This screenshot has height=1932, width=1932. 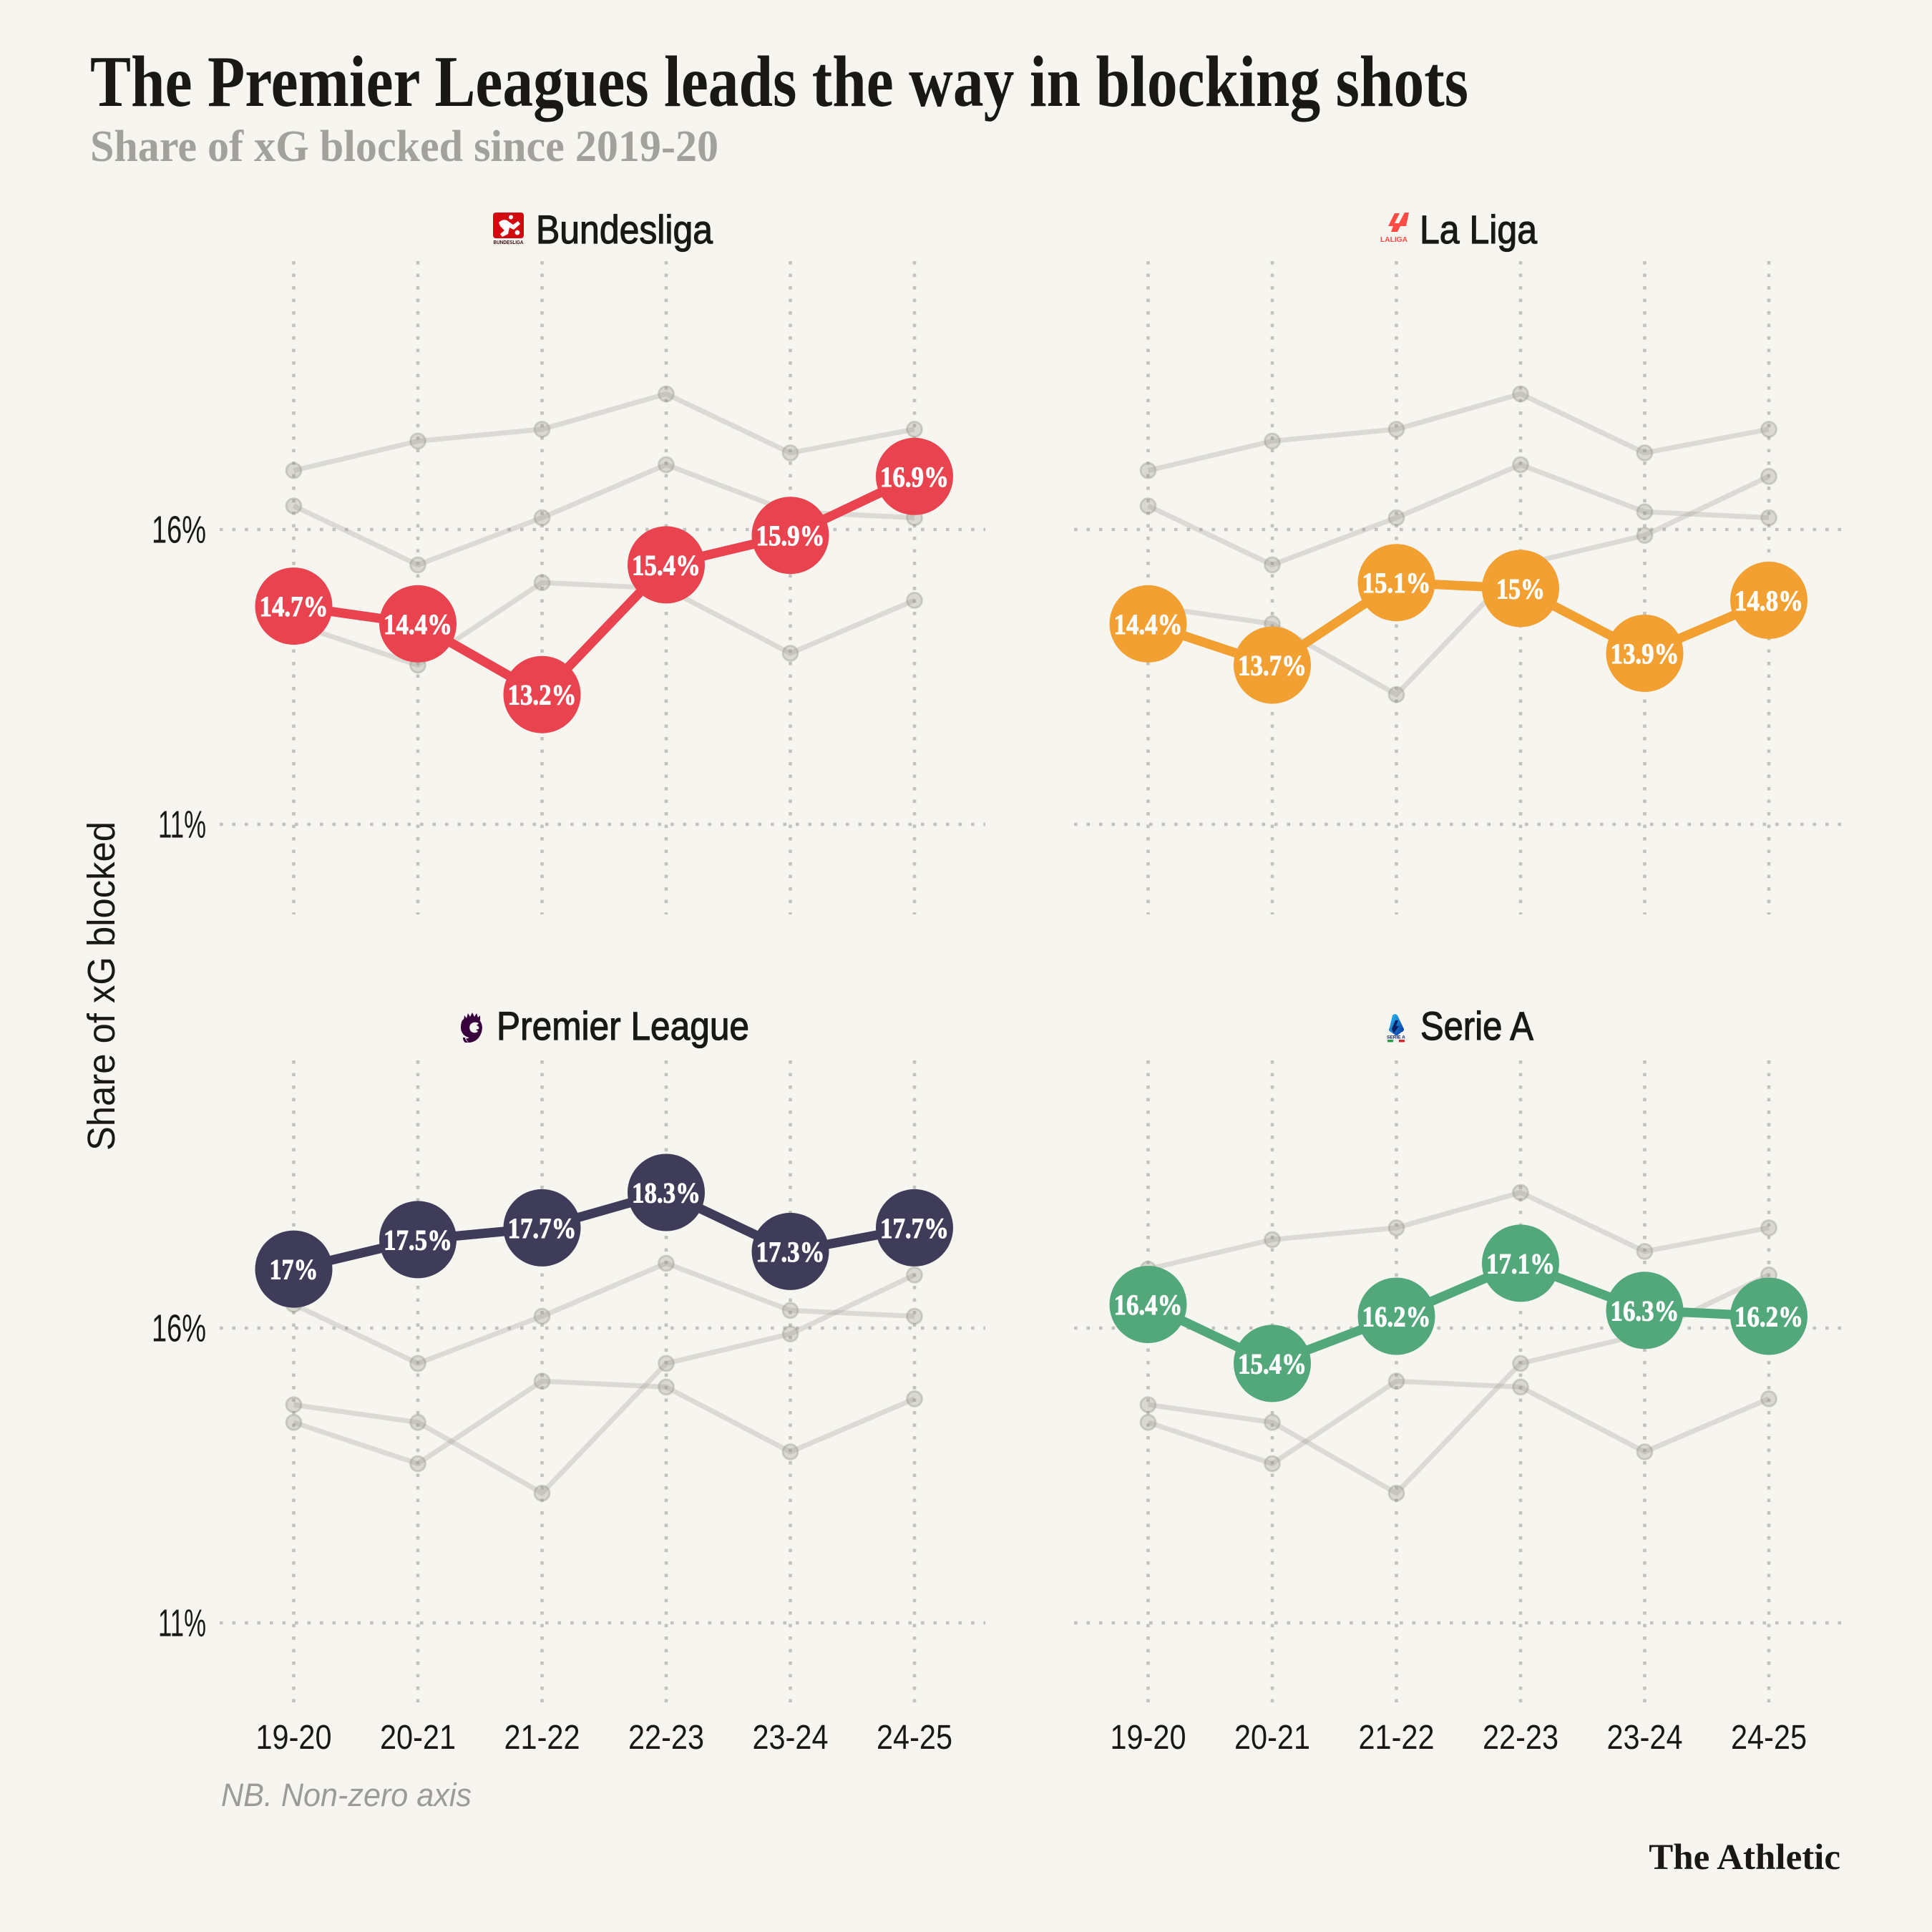 What do you see at coordinates (1520, 588) in the screenshot?
I see `svg-text: 15%` at bounding box center [1520, 588].